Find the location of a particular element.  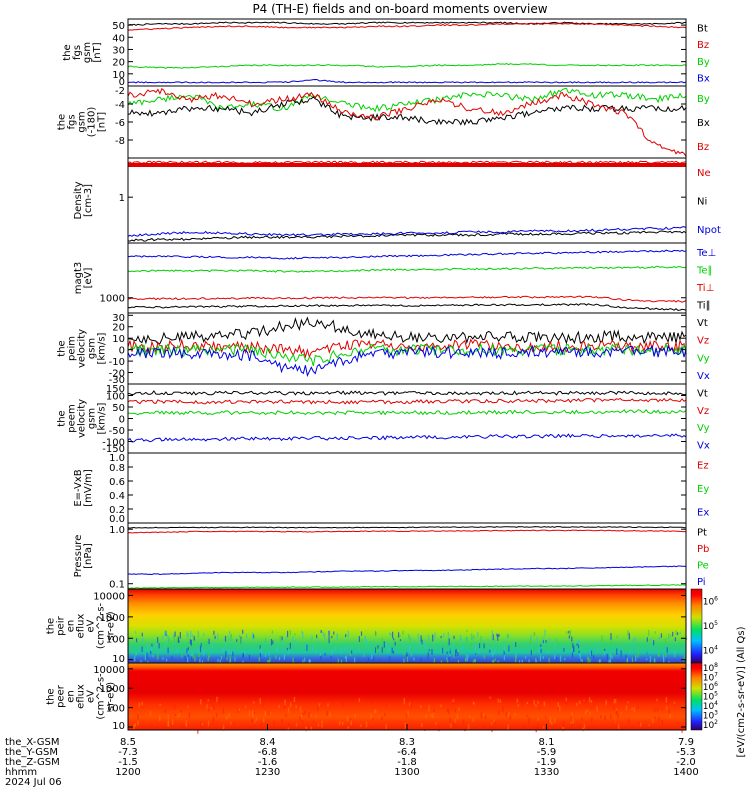

legend-vy: Vy is located at coordinates (703, 428).